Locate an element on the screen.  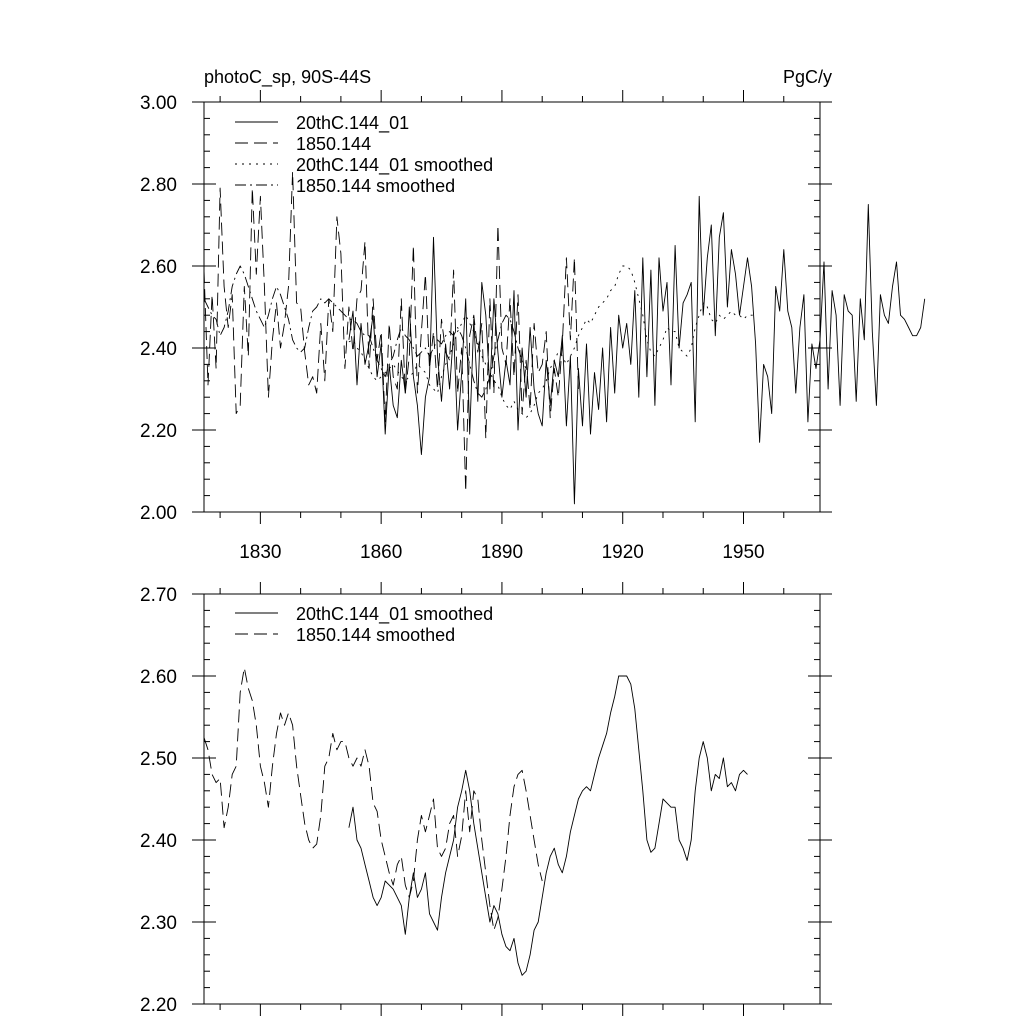
y-tick-label: 2.30 is located at coordinates (158, 923).